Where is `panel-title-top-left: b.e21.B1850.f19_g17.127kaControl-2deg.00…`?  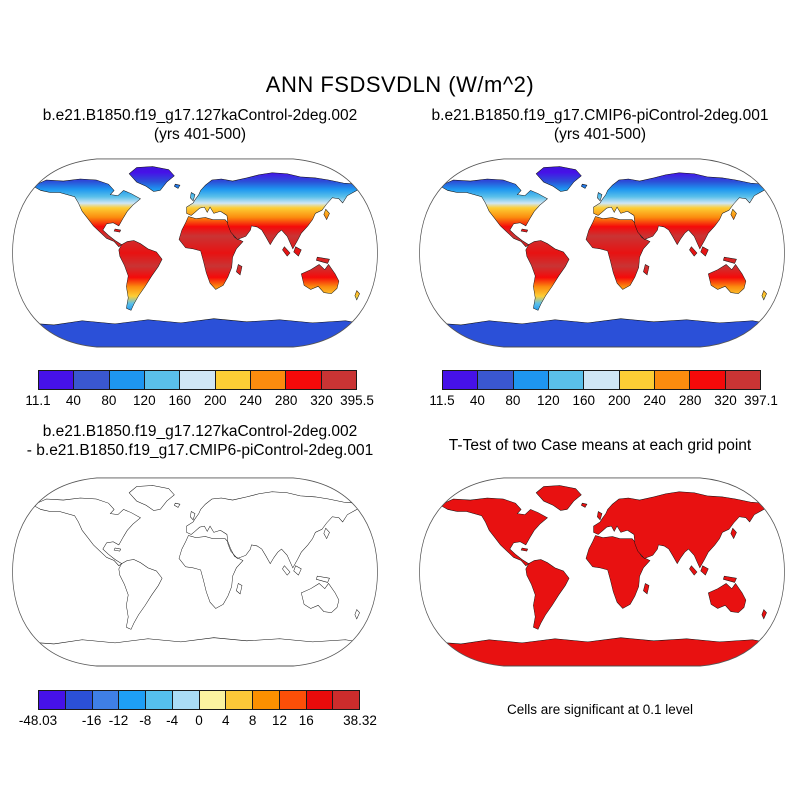
panel-title-top-left: b.e21.B1850.f19_g17.127kaControl-2deg.00… is located at coordinates (200, 125).